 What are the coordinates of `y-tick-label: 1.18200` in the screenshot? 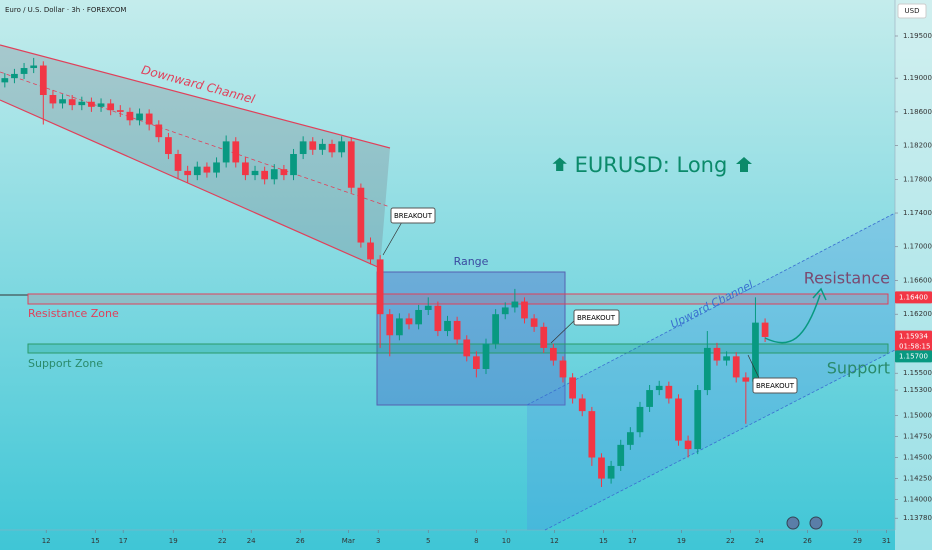 It's located at (917, 146).